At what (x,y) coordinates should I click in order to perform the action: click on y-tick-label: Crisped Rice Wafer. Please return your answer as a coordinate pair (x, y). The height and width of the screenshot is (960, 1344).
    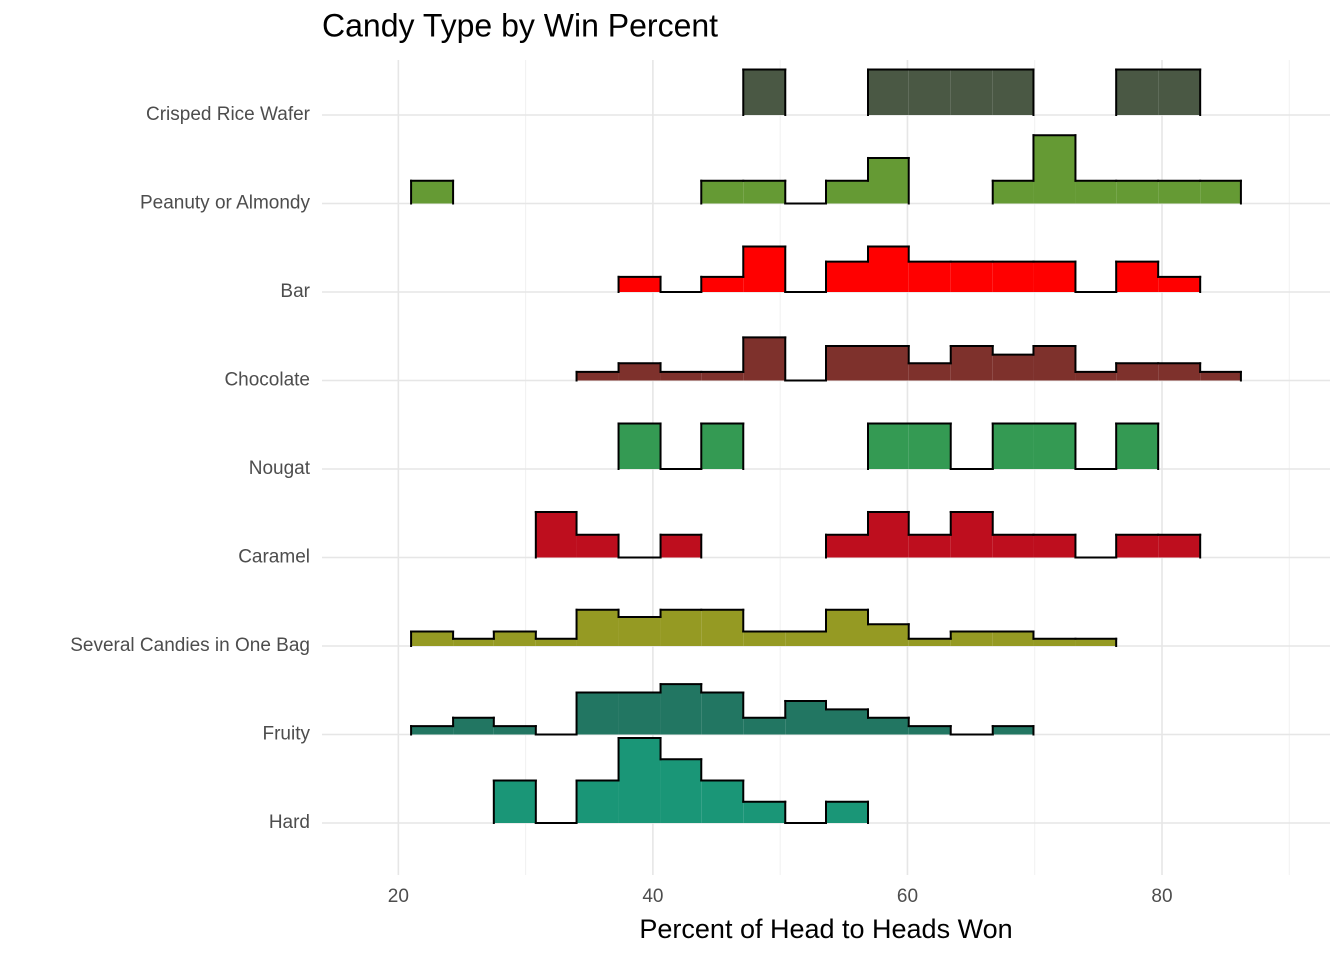
    Looking at the image, I should click on (228, 114).